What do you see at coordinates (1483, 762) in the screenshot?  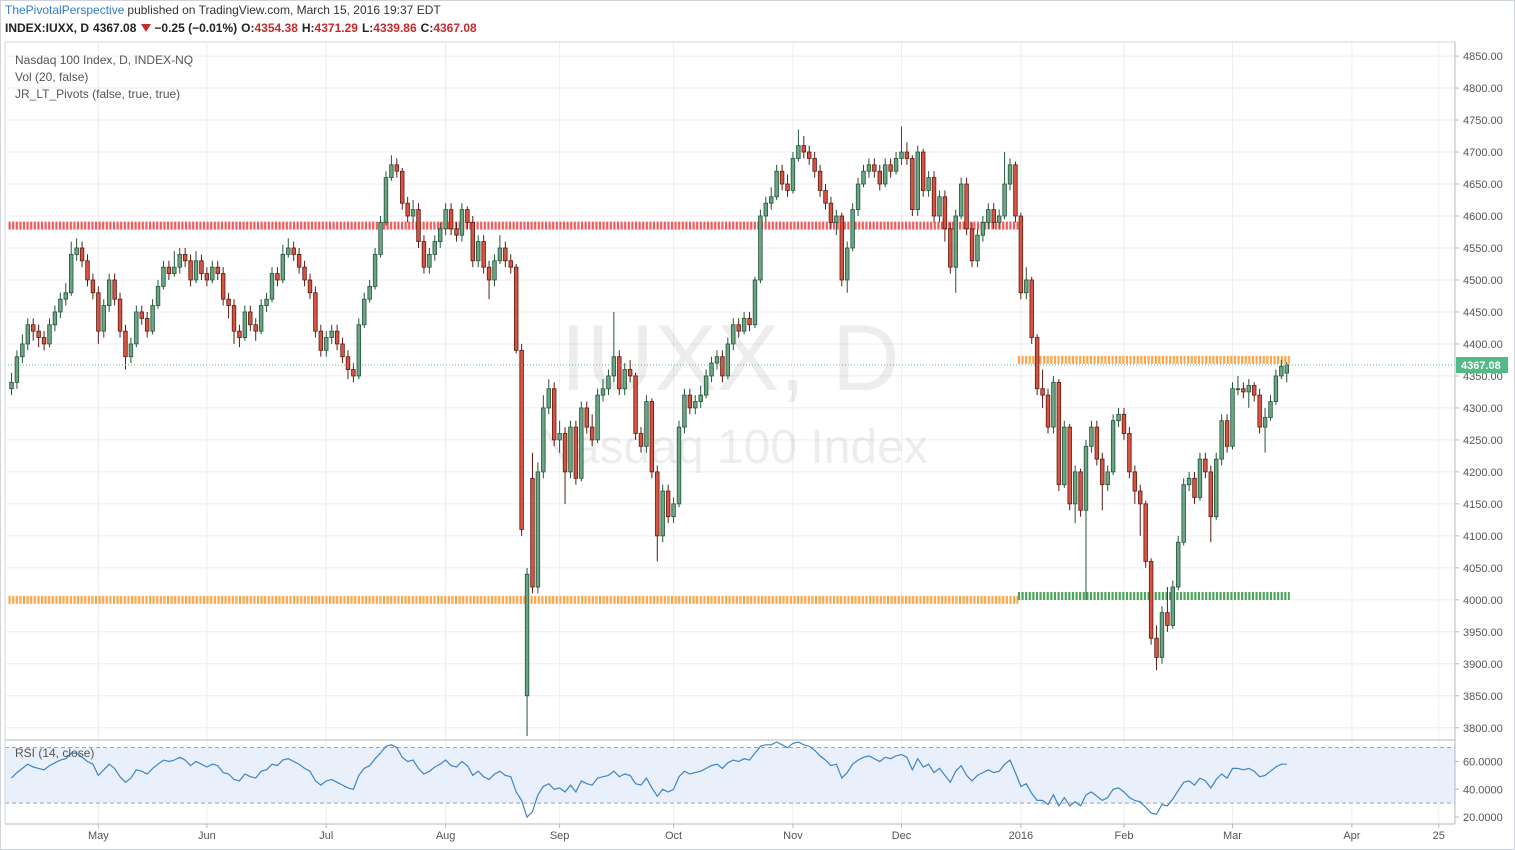 I see `rsi-y-tick-label: 60.0000` at bounding box center [1483, 762].